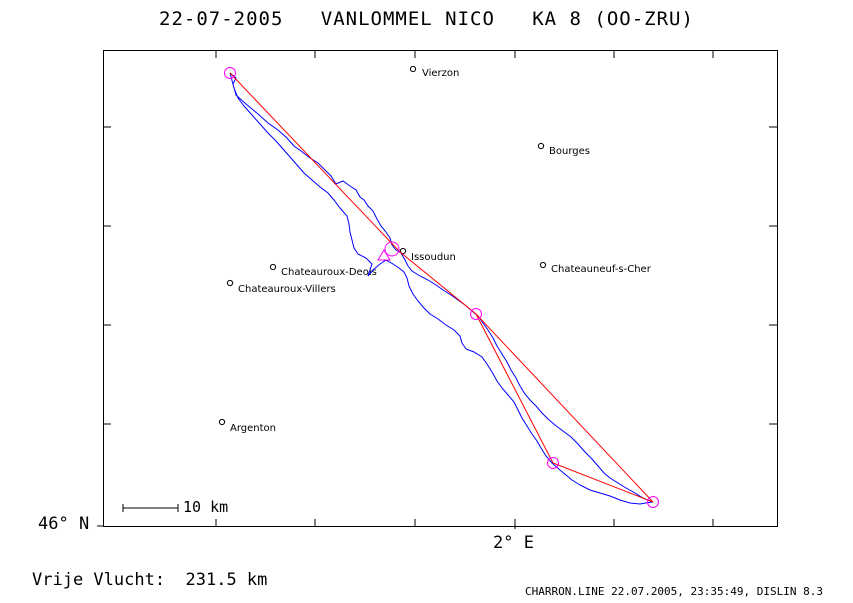 The image size is (853, 603). What do you see at coordinates (513, 543) in the screenshot?
I see `longitude-label: 2° E` at bounding box center [513, 543].